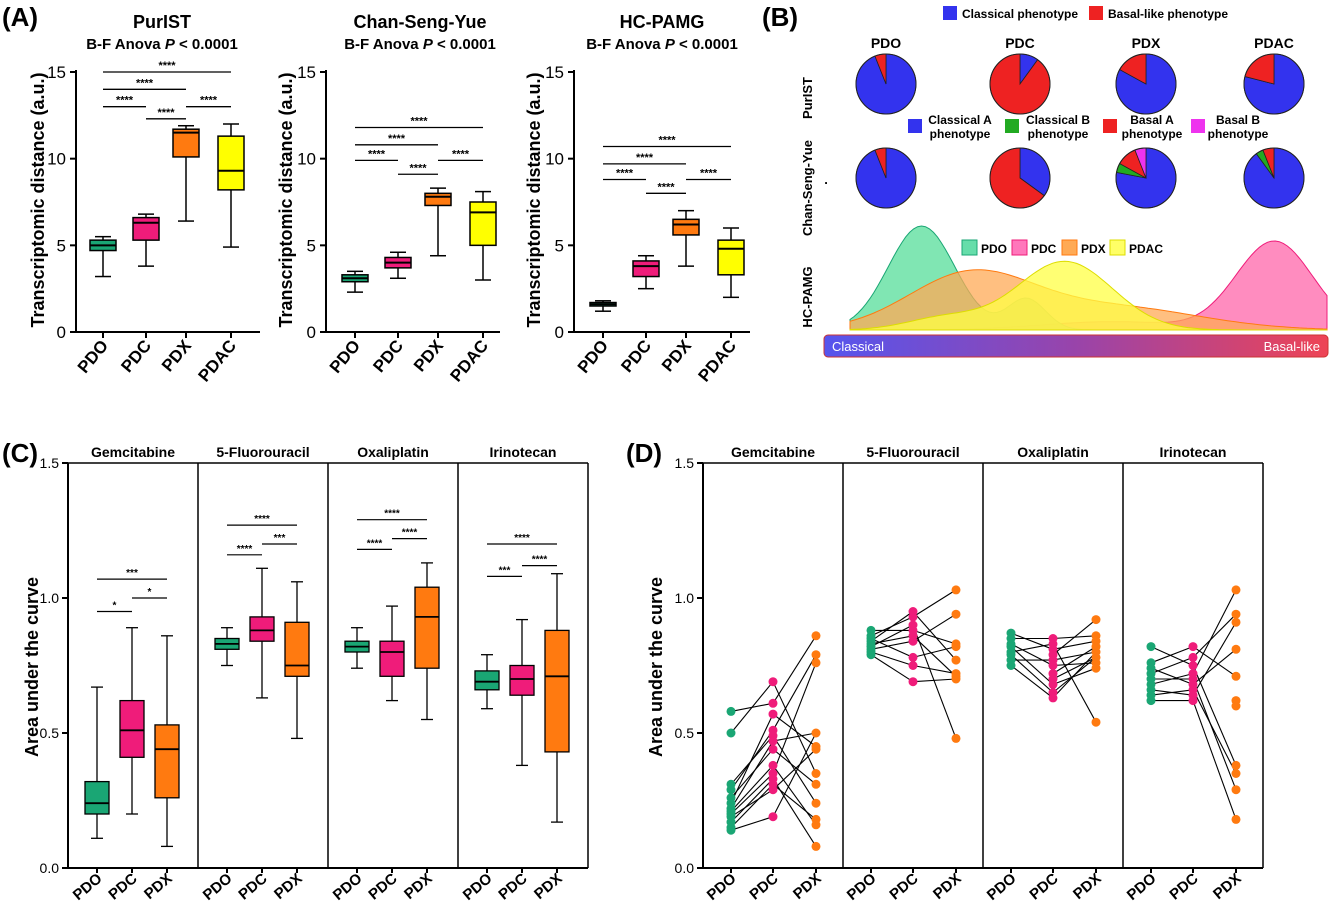  I want to click on panel-label-b: (B), so click(780, 17).